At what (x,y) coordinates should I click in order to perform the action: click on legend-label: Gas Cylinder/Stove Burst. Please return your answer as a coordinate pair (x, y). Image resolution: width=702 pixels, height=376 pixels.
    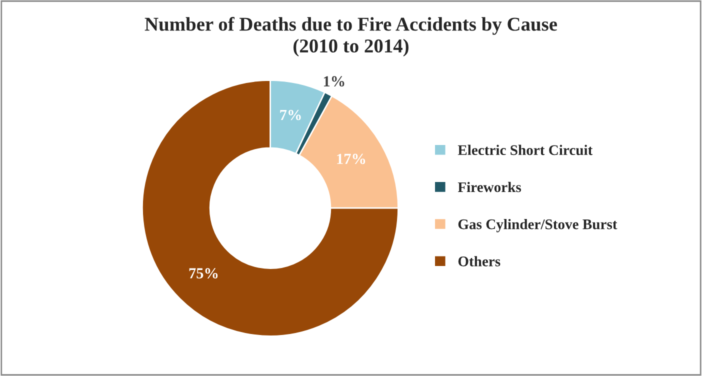
    Looking at the image, I should click on (538, 225).